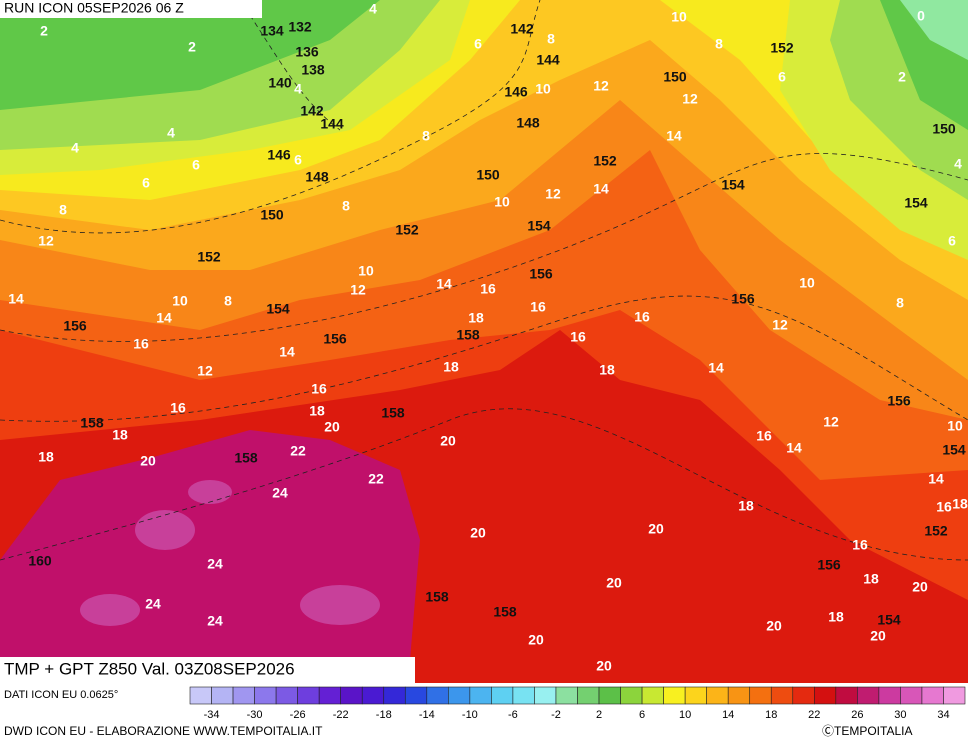  What do you see at coordinates (685, 715) in the screenshot?
I see `colorbar-tick-label: 10` at bounding box center [685, 715].